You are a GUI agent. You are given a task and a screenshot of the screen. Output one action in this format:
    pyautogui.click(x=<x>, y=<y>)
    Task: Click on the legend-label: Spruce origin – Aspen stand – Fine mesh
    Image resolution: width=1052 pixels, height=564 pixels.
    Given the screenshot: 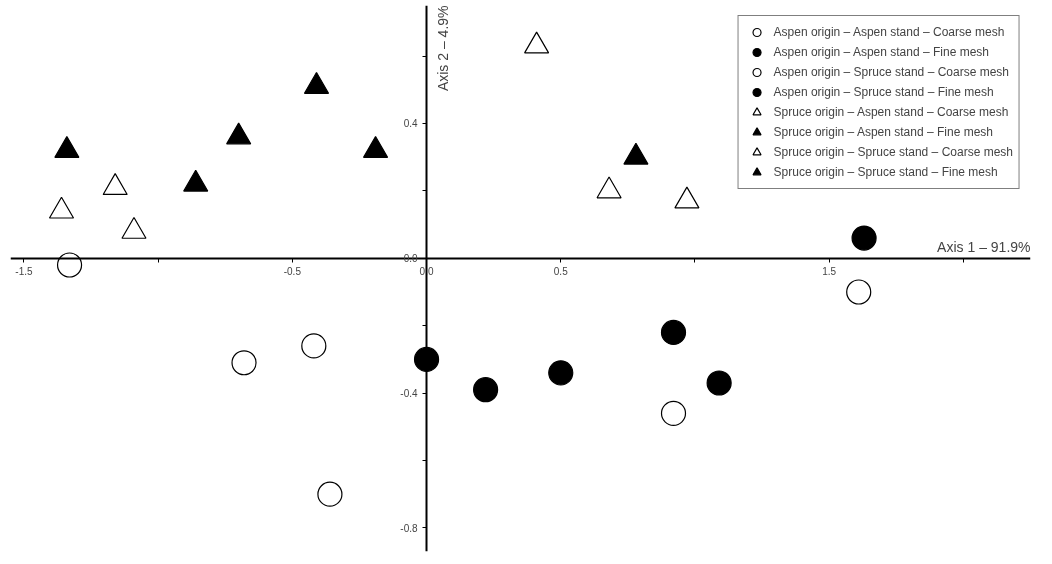 What is the action you would take?
    pyautogui.click(x=883, y=132)
    